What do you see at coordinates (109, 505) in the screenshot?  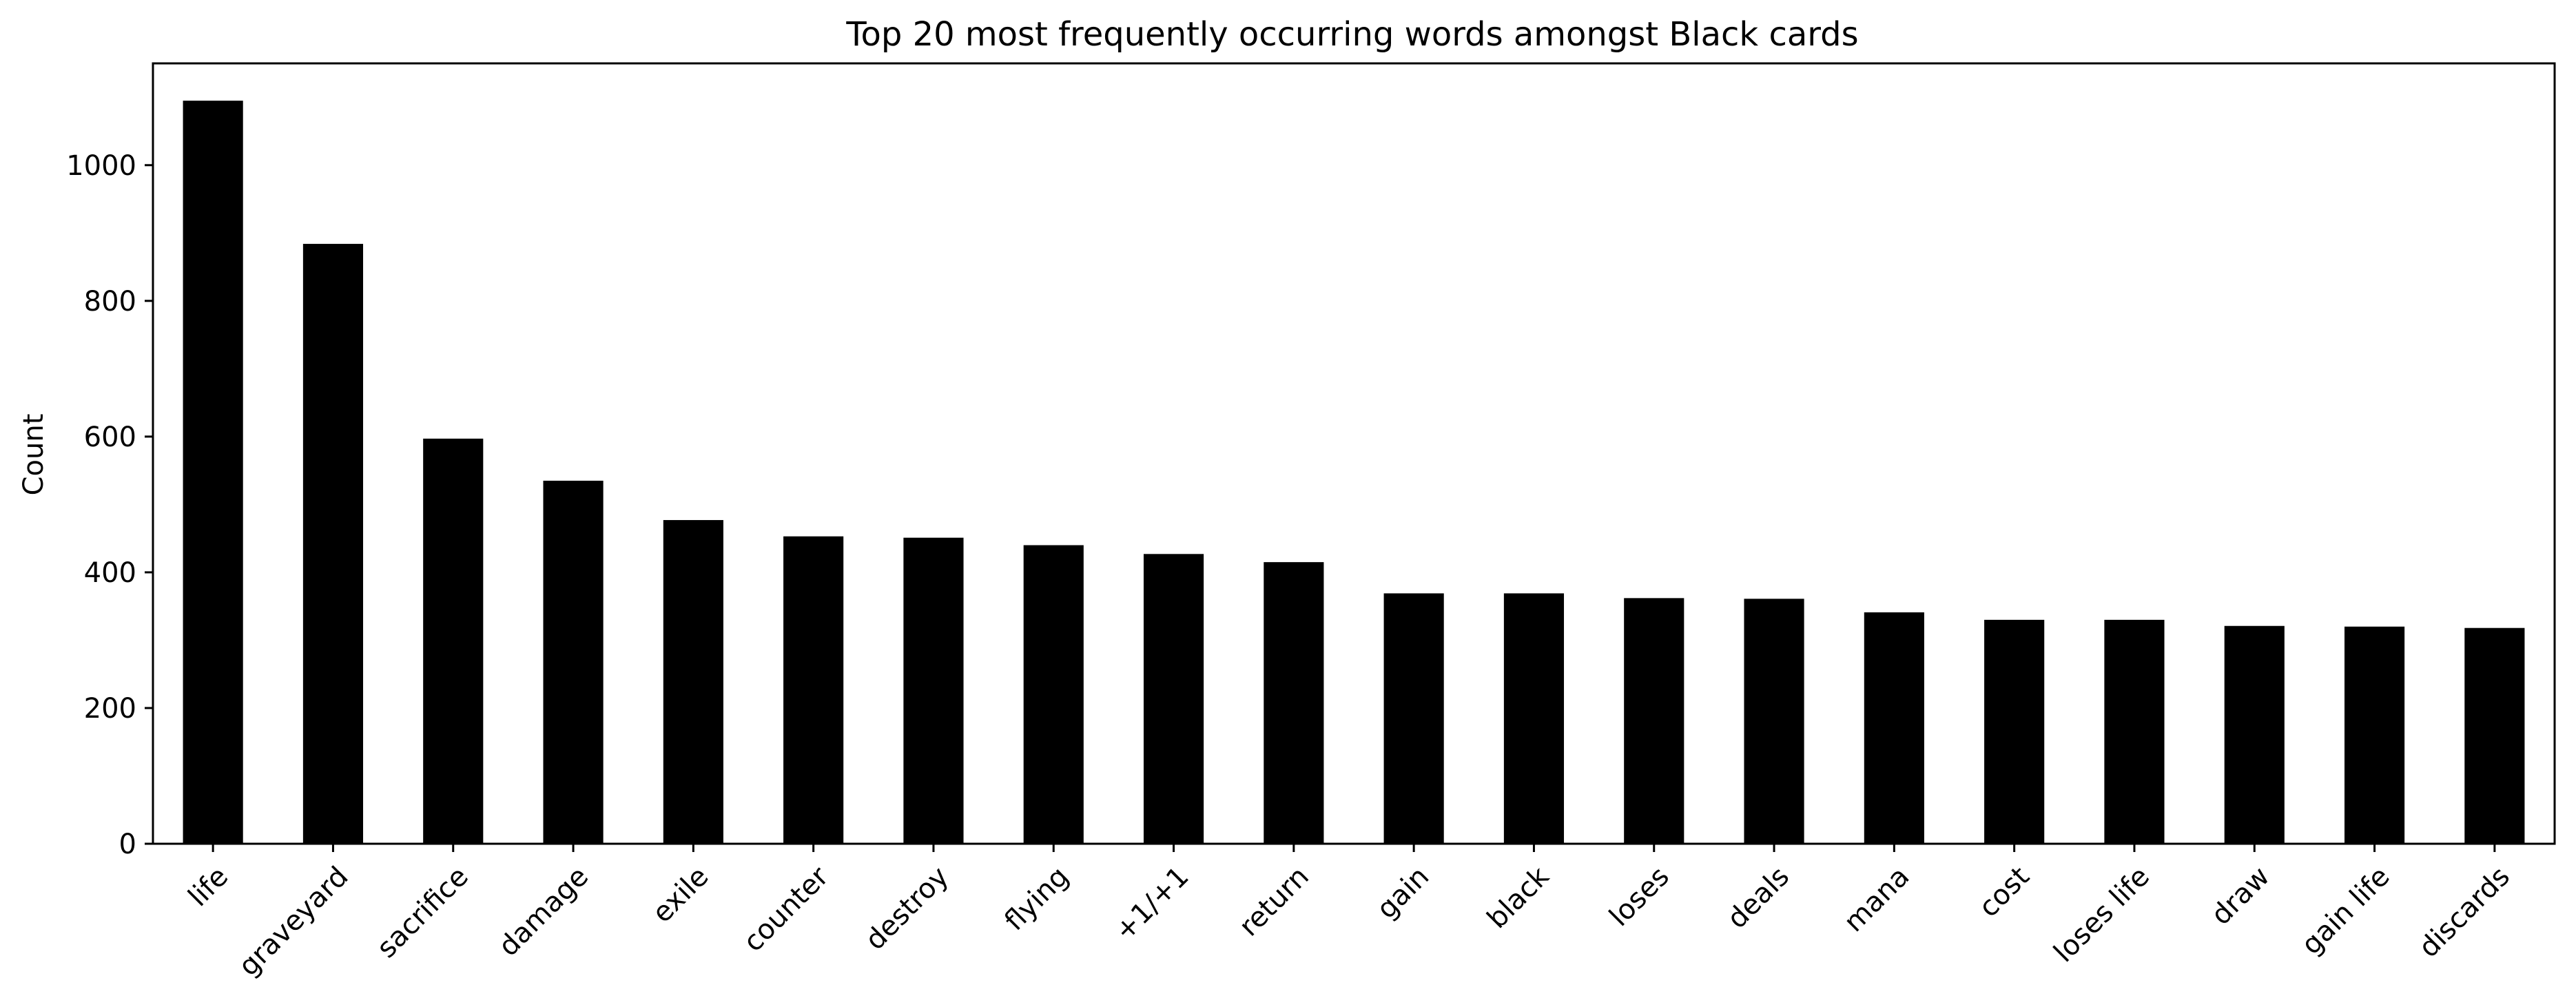 I see `y-axis-ticks: 0 200 400 600 800 1000` at bounding box center [109, 505].